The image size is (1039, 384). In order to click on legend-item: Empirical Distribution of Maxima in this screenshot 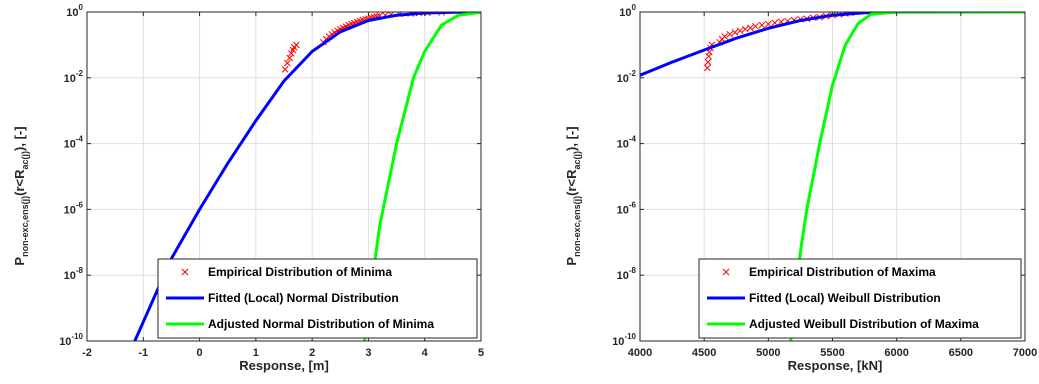, I will do `click(829, 272)`.